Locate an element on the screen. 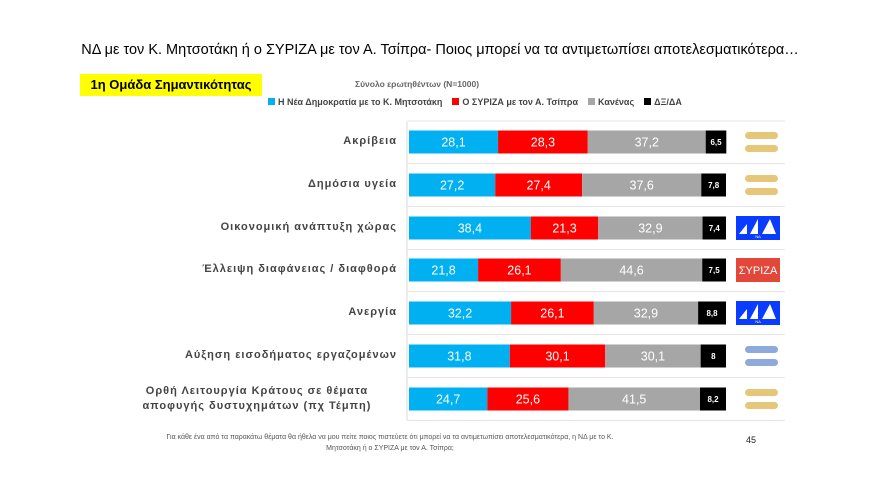 This screenshot has height=495, width=880. data-label: 21,8 is located at coordinates (443, 271).